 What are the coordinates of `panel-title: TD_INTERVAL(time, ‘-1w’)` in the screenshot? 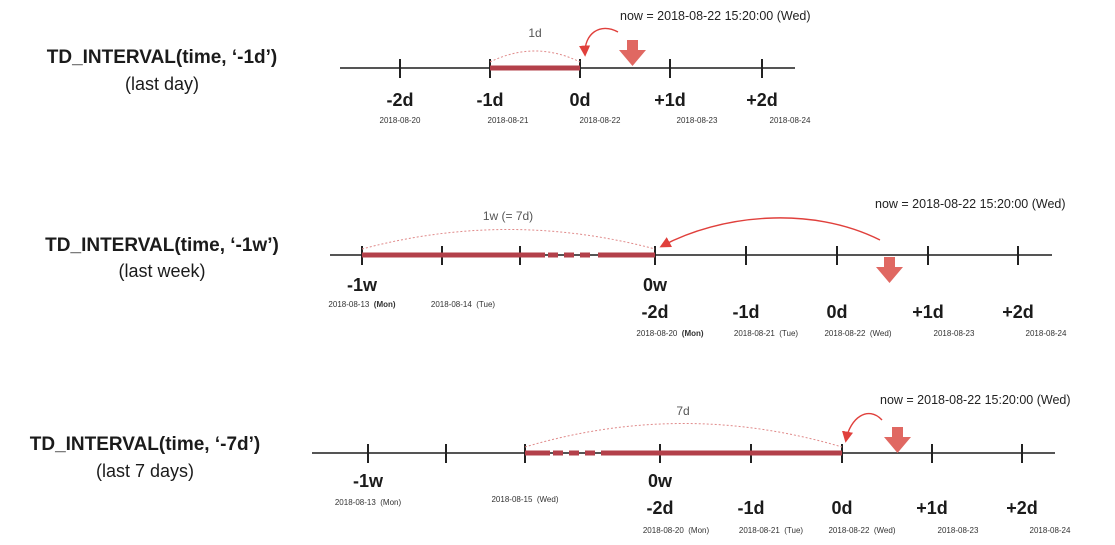 It's located at (162, 245).